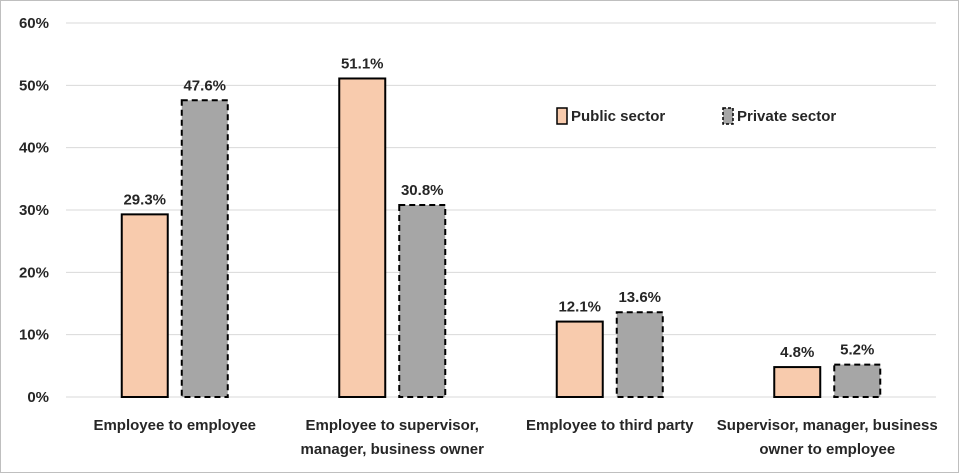 The height and width of the screenshot is (474, 959). What do you see at coordinates (786, 116) in the screenshot?
I see `legend-label: Private sector` at bounding box center [786, 116].